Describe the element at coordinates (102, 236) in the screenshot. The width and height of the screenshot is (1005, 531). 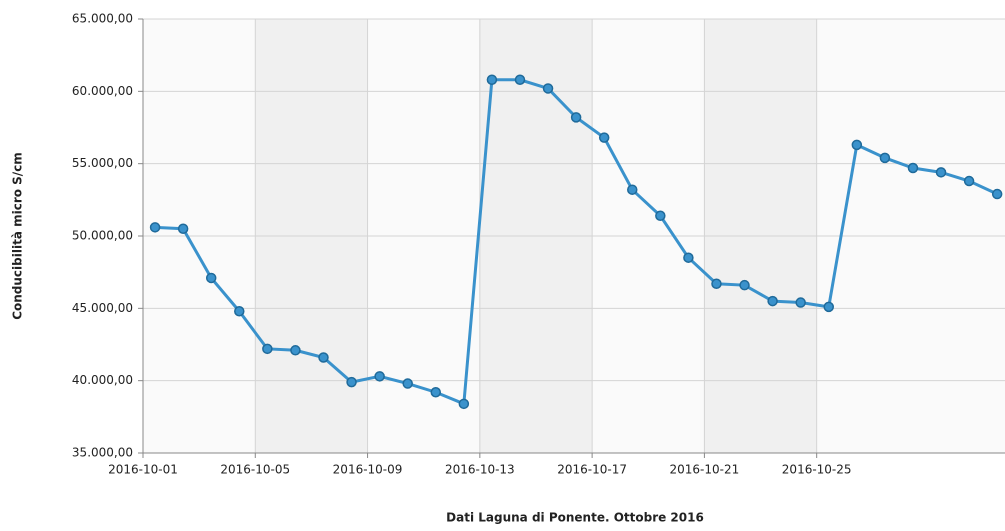
I see `y-tick-label: 50.000,00` at that location.